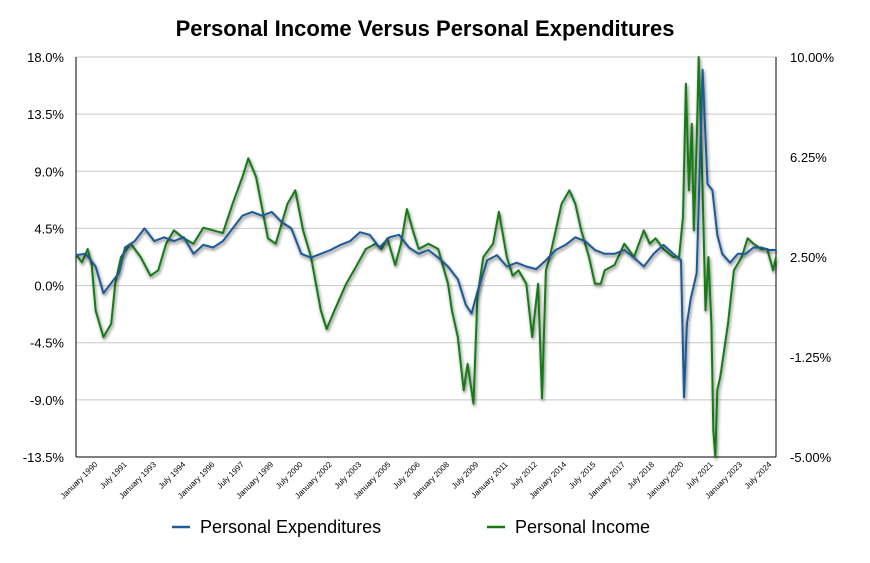 The height and width of the screenshot is (563, 870). I want to click on right-y-tick-label: -5.00%, so click(811, 457).